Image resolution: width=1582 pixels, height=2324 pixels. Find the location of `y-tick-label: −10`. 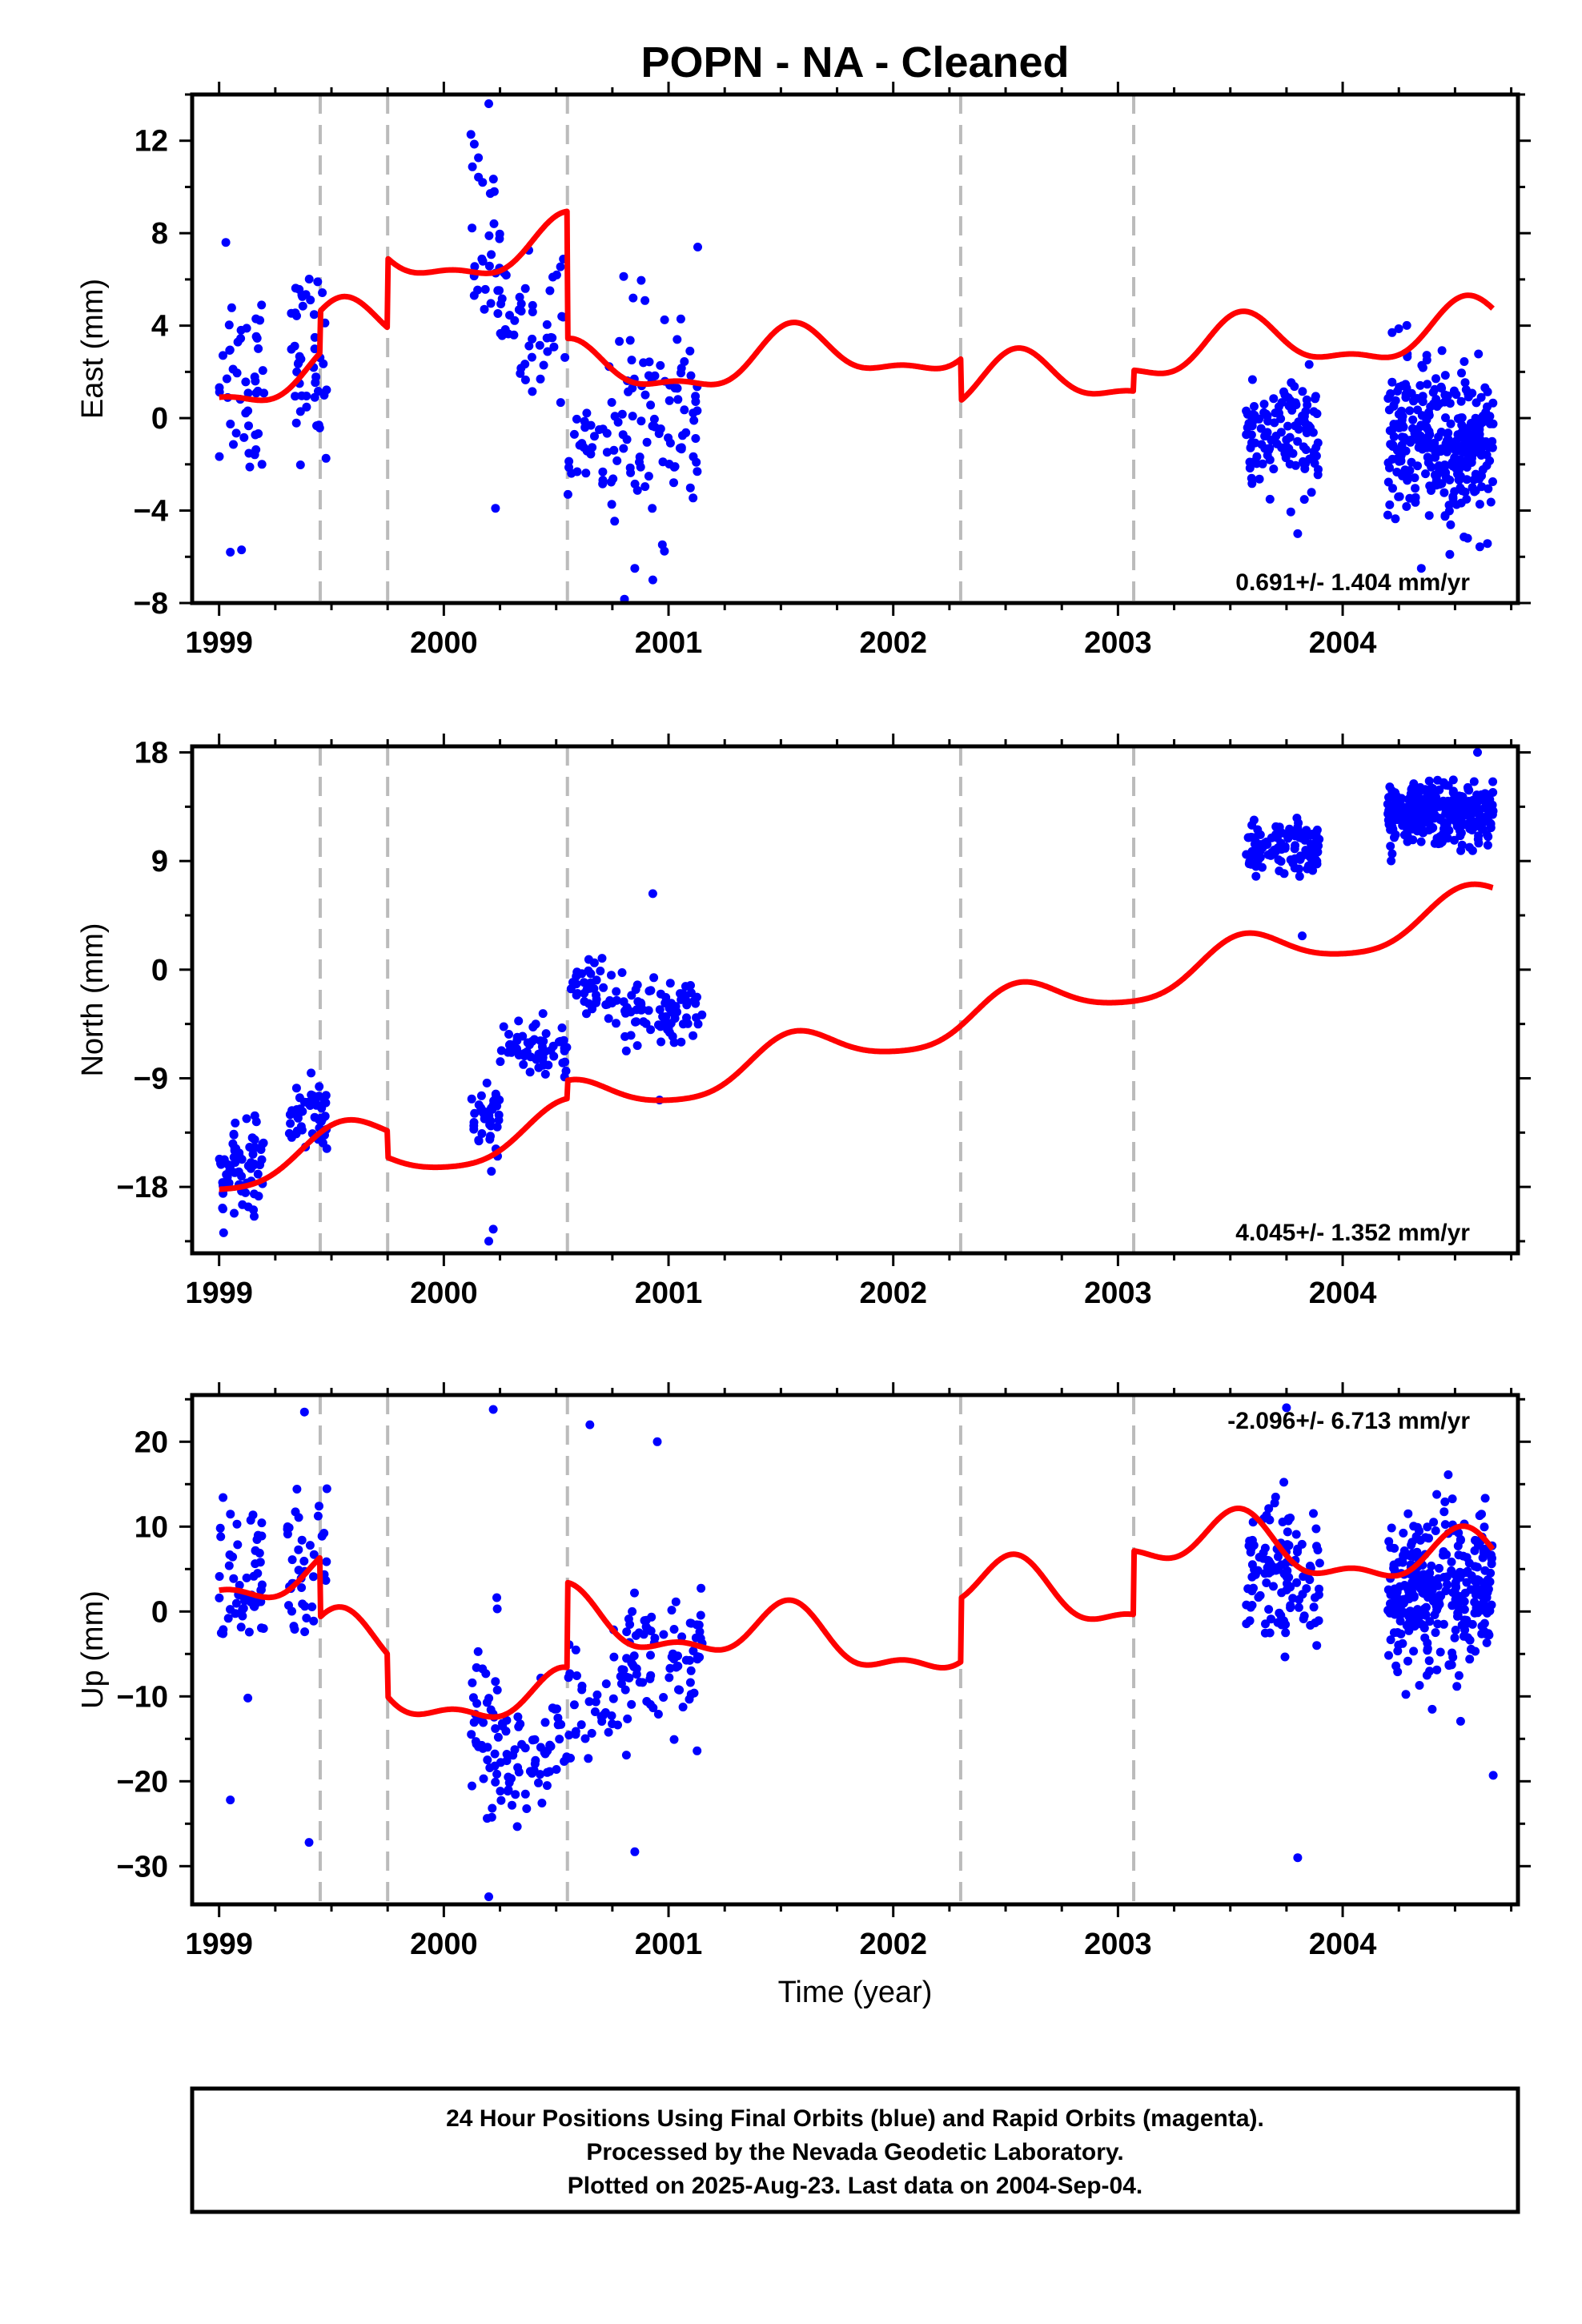

y-tick-label: −10 is located at coordinates (142, 1697).